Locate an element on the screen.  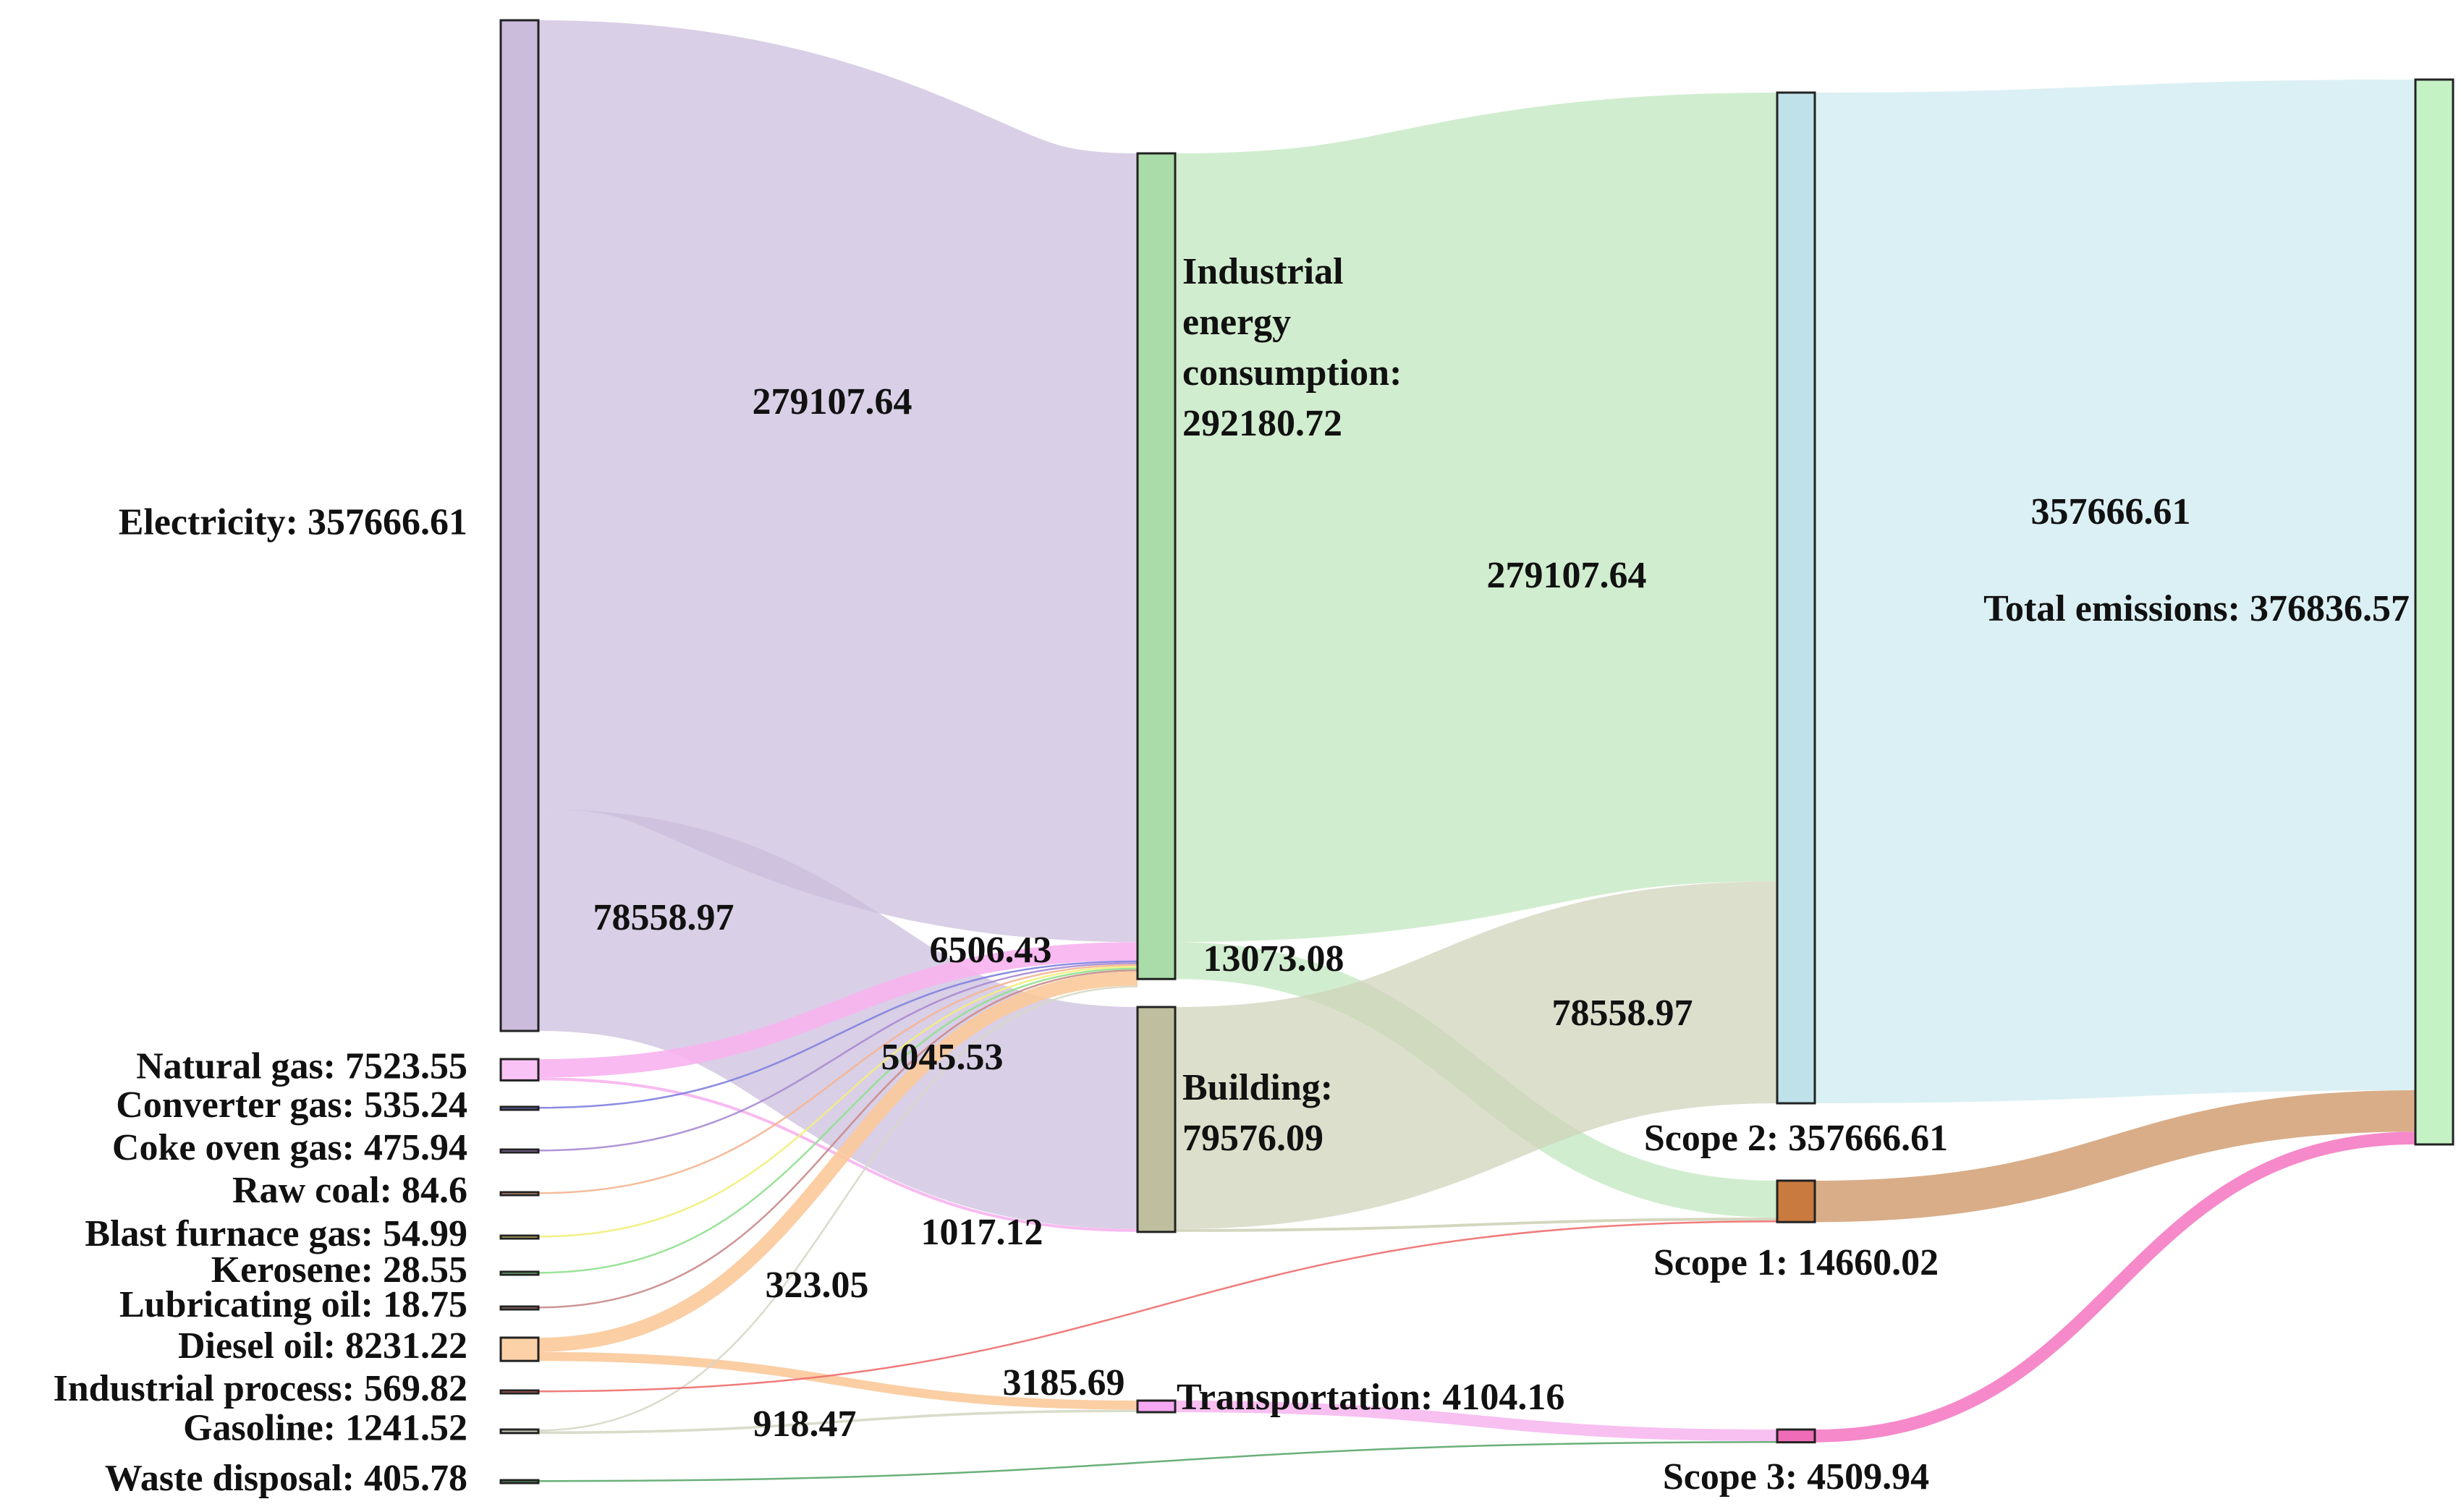
label-industrial_energy-line-2: energy is located at coordinates (1236, 322).